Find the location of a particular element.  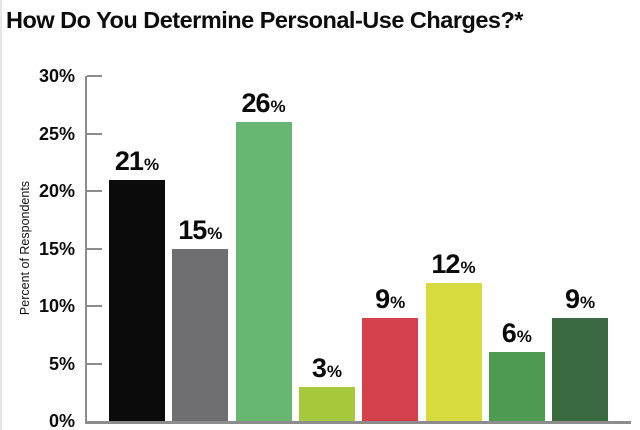

bar-value-label: 12% is located at coordinates (453, 264).